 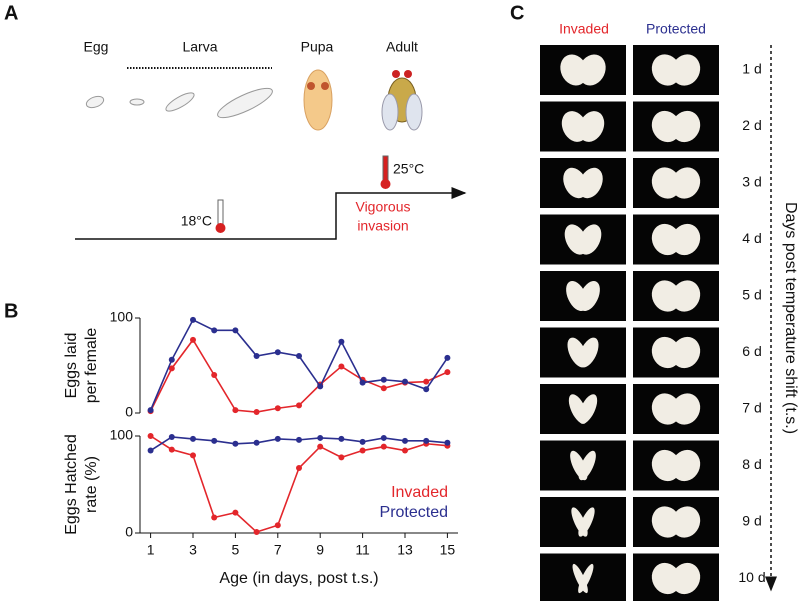 I want to click on x-tick-label: 15, so click(x=448, y=550).